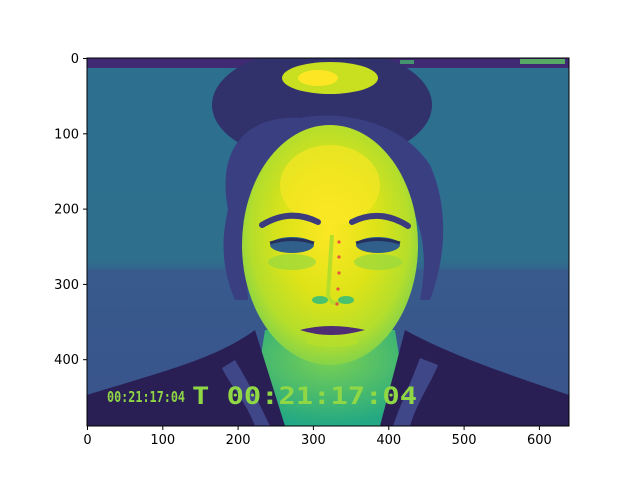 The width and height of the screenshot is (640, 480). What do you see at coordinates (66, 285) in the screenshot?
I see `y-tick-label: 300` at bounding box center [66, 285].